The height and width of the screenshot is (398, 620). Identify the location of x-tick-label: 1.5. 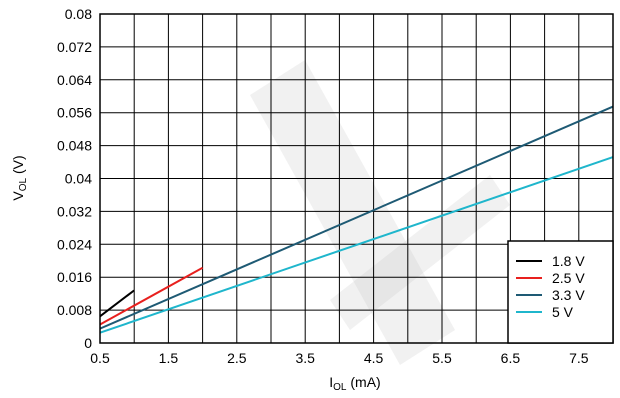
(169, 358).